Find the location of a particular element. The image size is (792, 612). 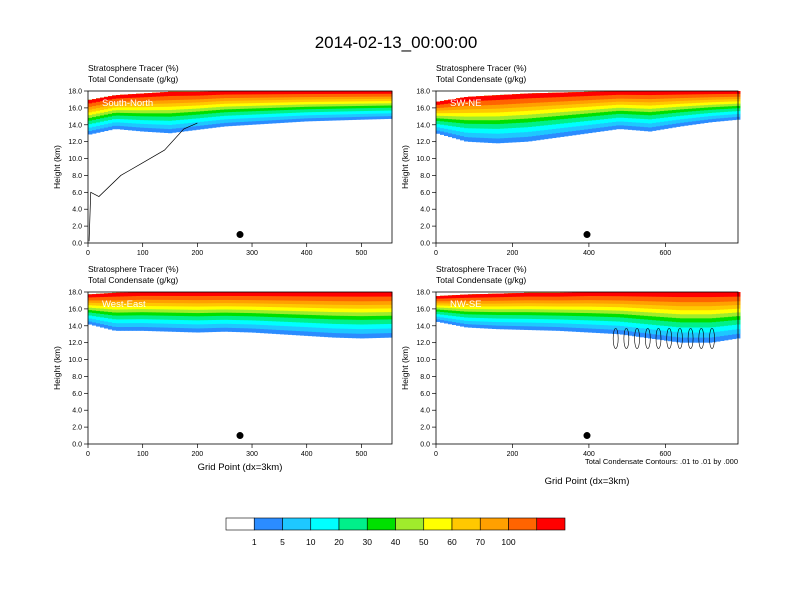

panel-label: West-East is located at coordinates (124, 304).